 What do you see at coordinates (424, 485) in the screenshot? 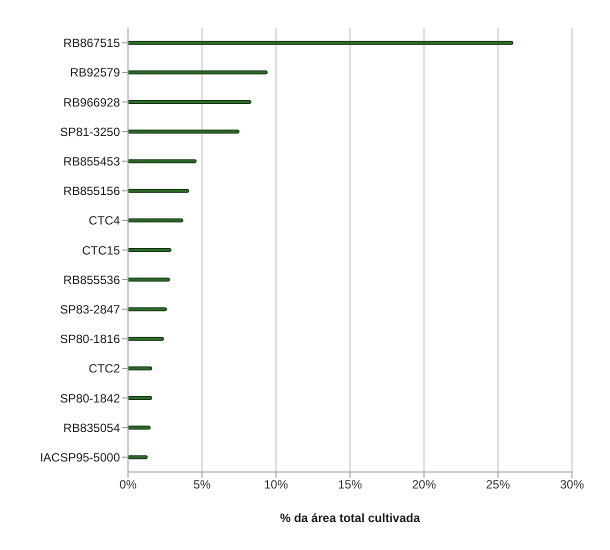
I see `x-tick-label: 20%` at bounding box center [424, 485].